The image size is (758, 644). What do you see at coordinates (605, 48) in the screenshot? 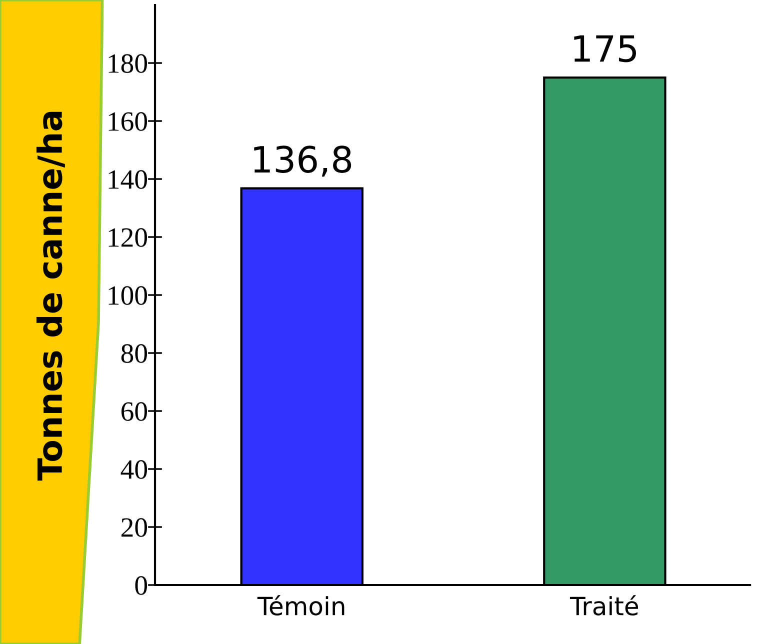
I see `data-label: 175` at bounding box center [605, 48].